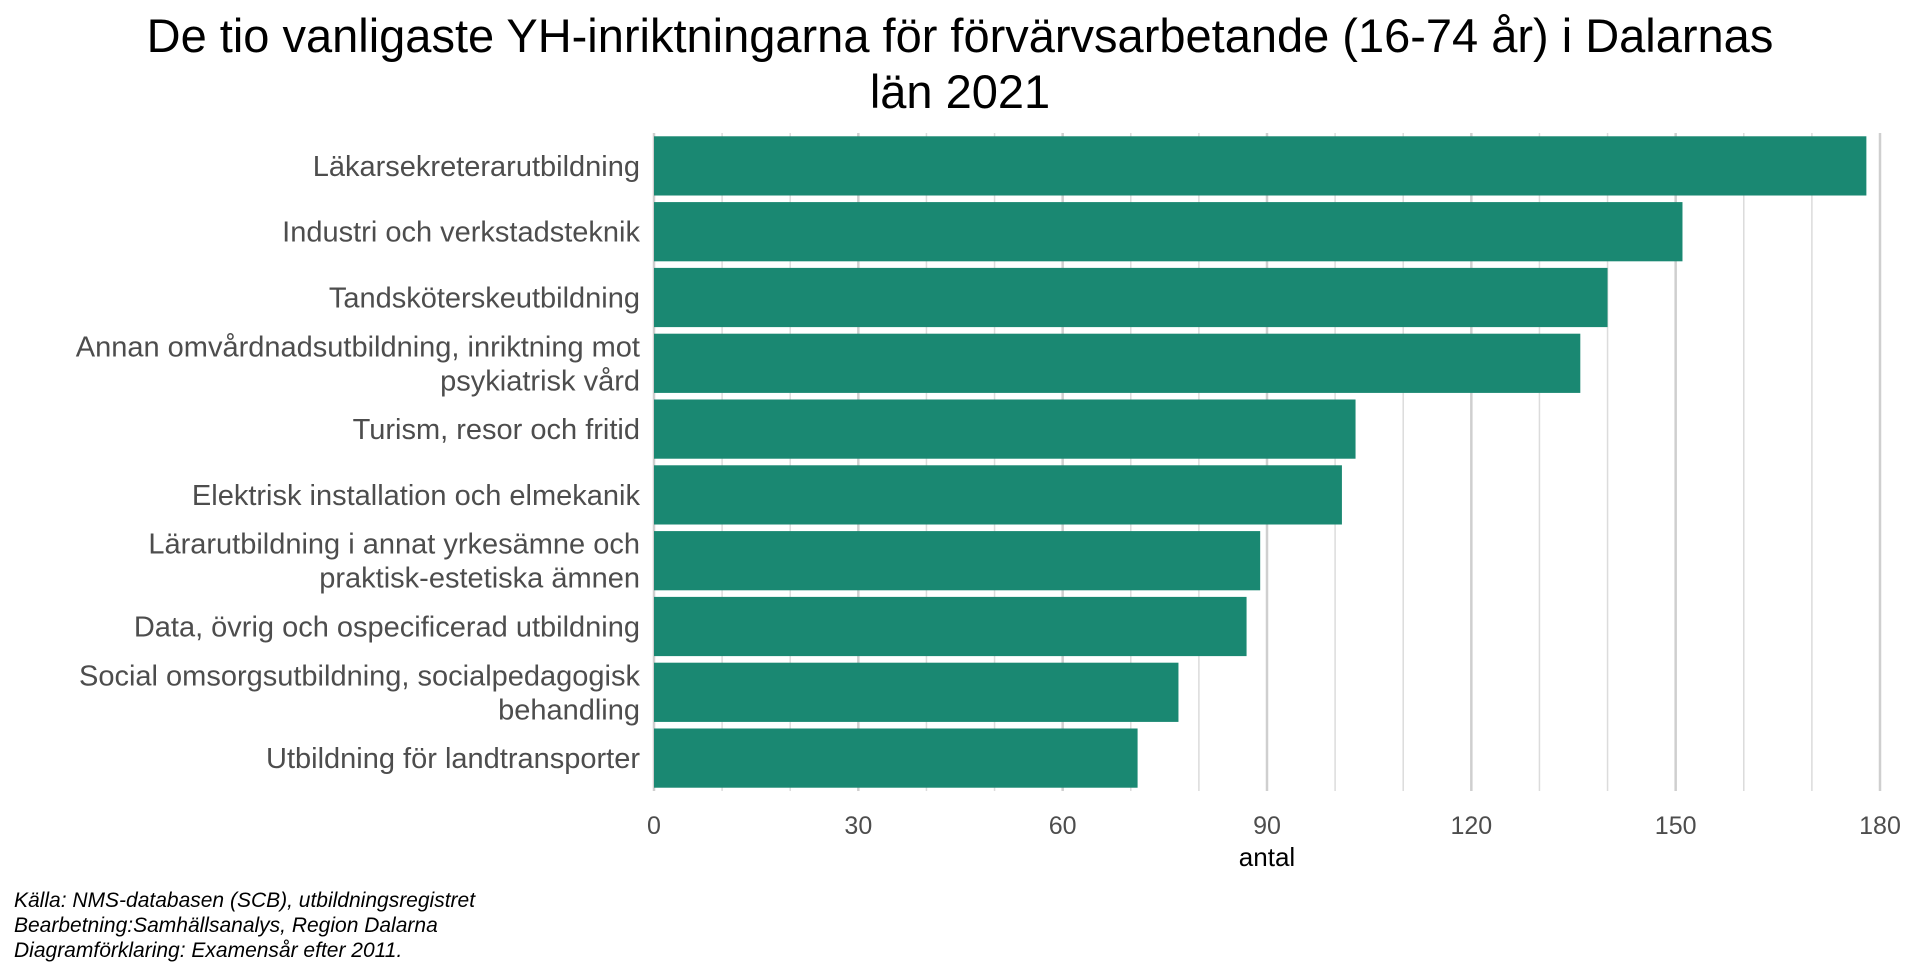 The width and height of the screenshot is (1920, 963). I want to click on category-label: Industri och verkstadsteknik, so click(461, 233).